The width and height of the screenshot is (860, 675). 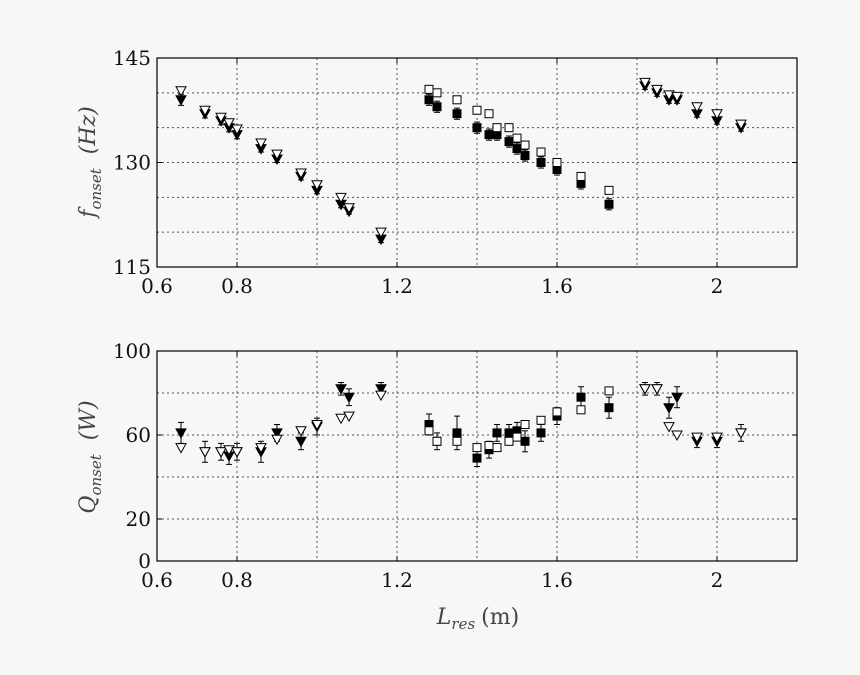 What do you see at coordinates (132, 351) in the screenshot?
I see `y-tick-label: 100` at bounding box center [132, 351].